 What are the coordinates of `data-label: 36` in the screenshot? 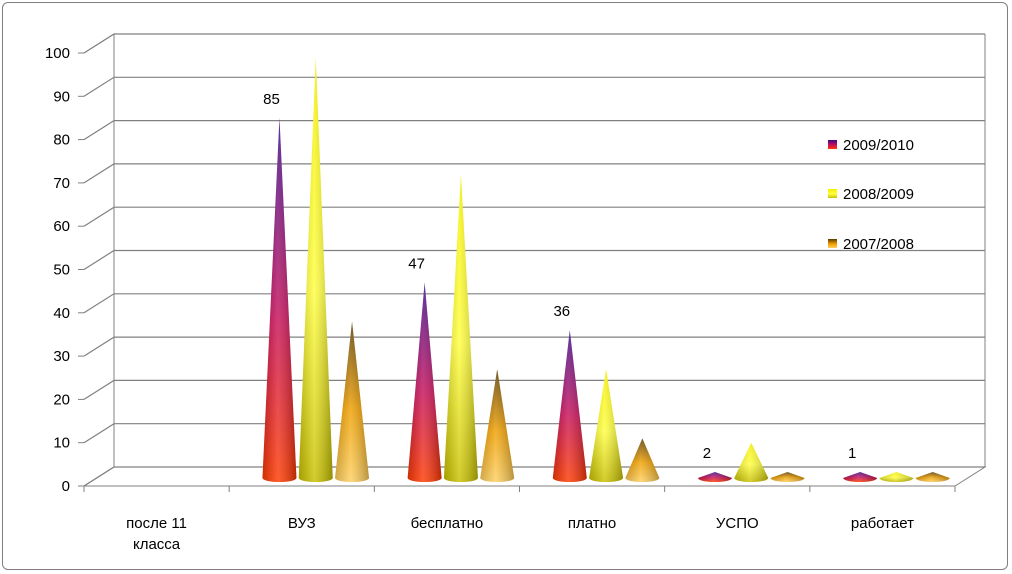 It's located at (561, 311).